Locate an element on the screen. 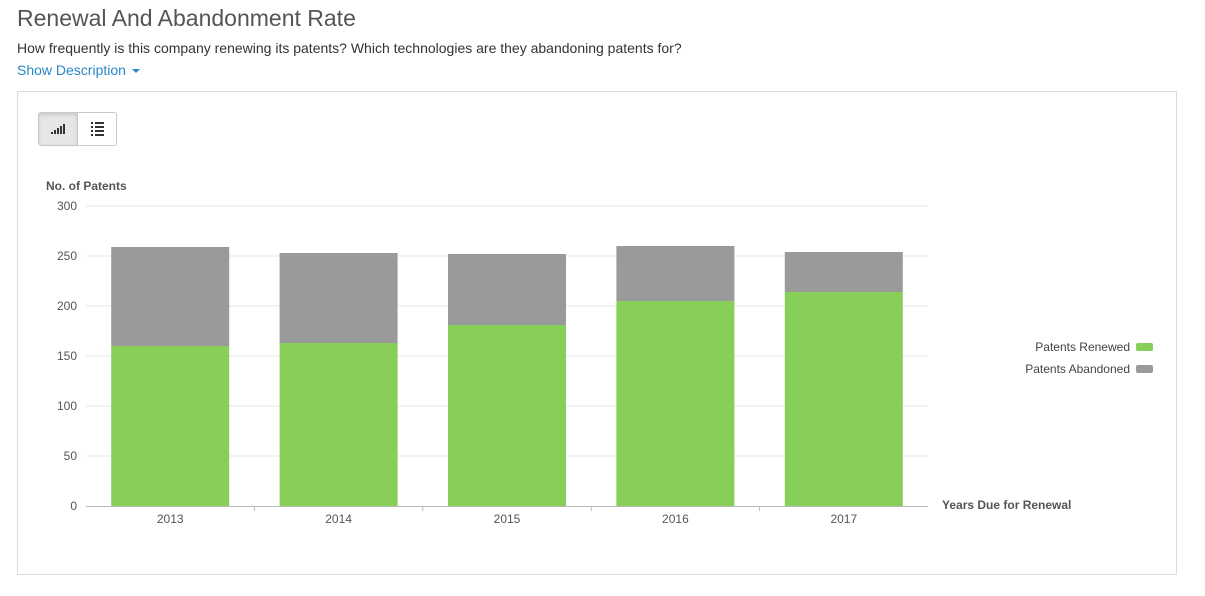 The width and height of the screenshot is (1205, 596). legend-item: Patents Abandoned is located at coordinates (1089, 369).